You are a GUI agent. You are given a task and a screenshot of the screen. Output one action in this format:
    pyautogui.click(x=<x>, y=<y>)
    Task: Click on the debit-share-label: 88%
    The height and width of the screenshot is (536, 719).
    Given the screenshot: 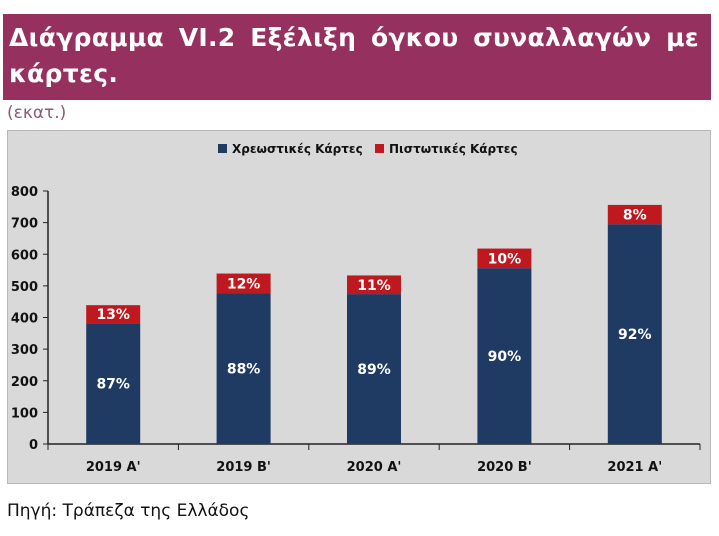 What is the action you would take?
    pyautogui.click(x=244, y=370)
    